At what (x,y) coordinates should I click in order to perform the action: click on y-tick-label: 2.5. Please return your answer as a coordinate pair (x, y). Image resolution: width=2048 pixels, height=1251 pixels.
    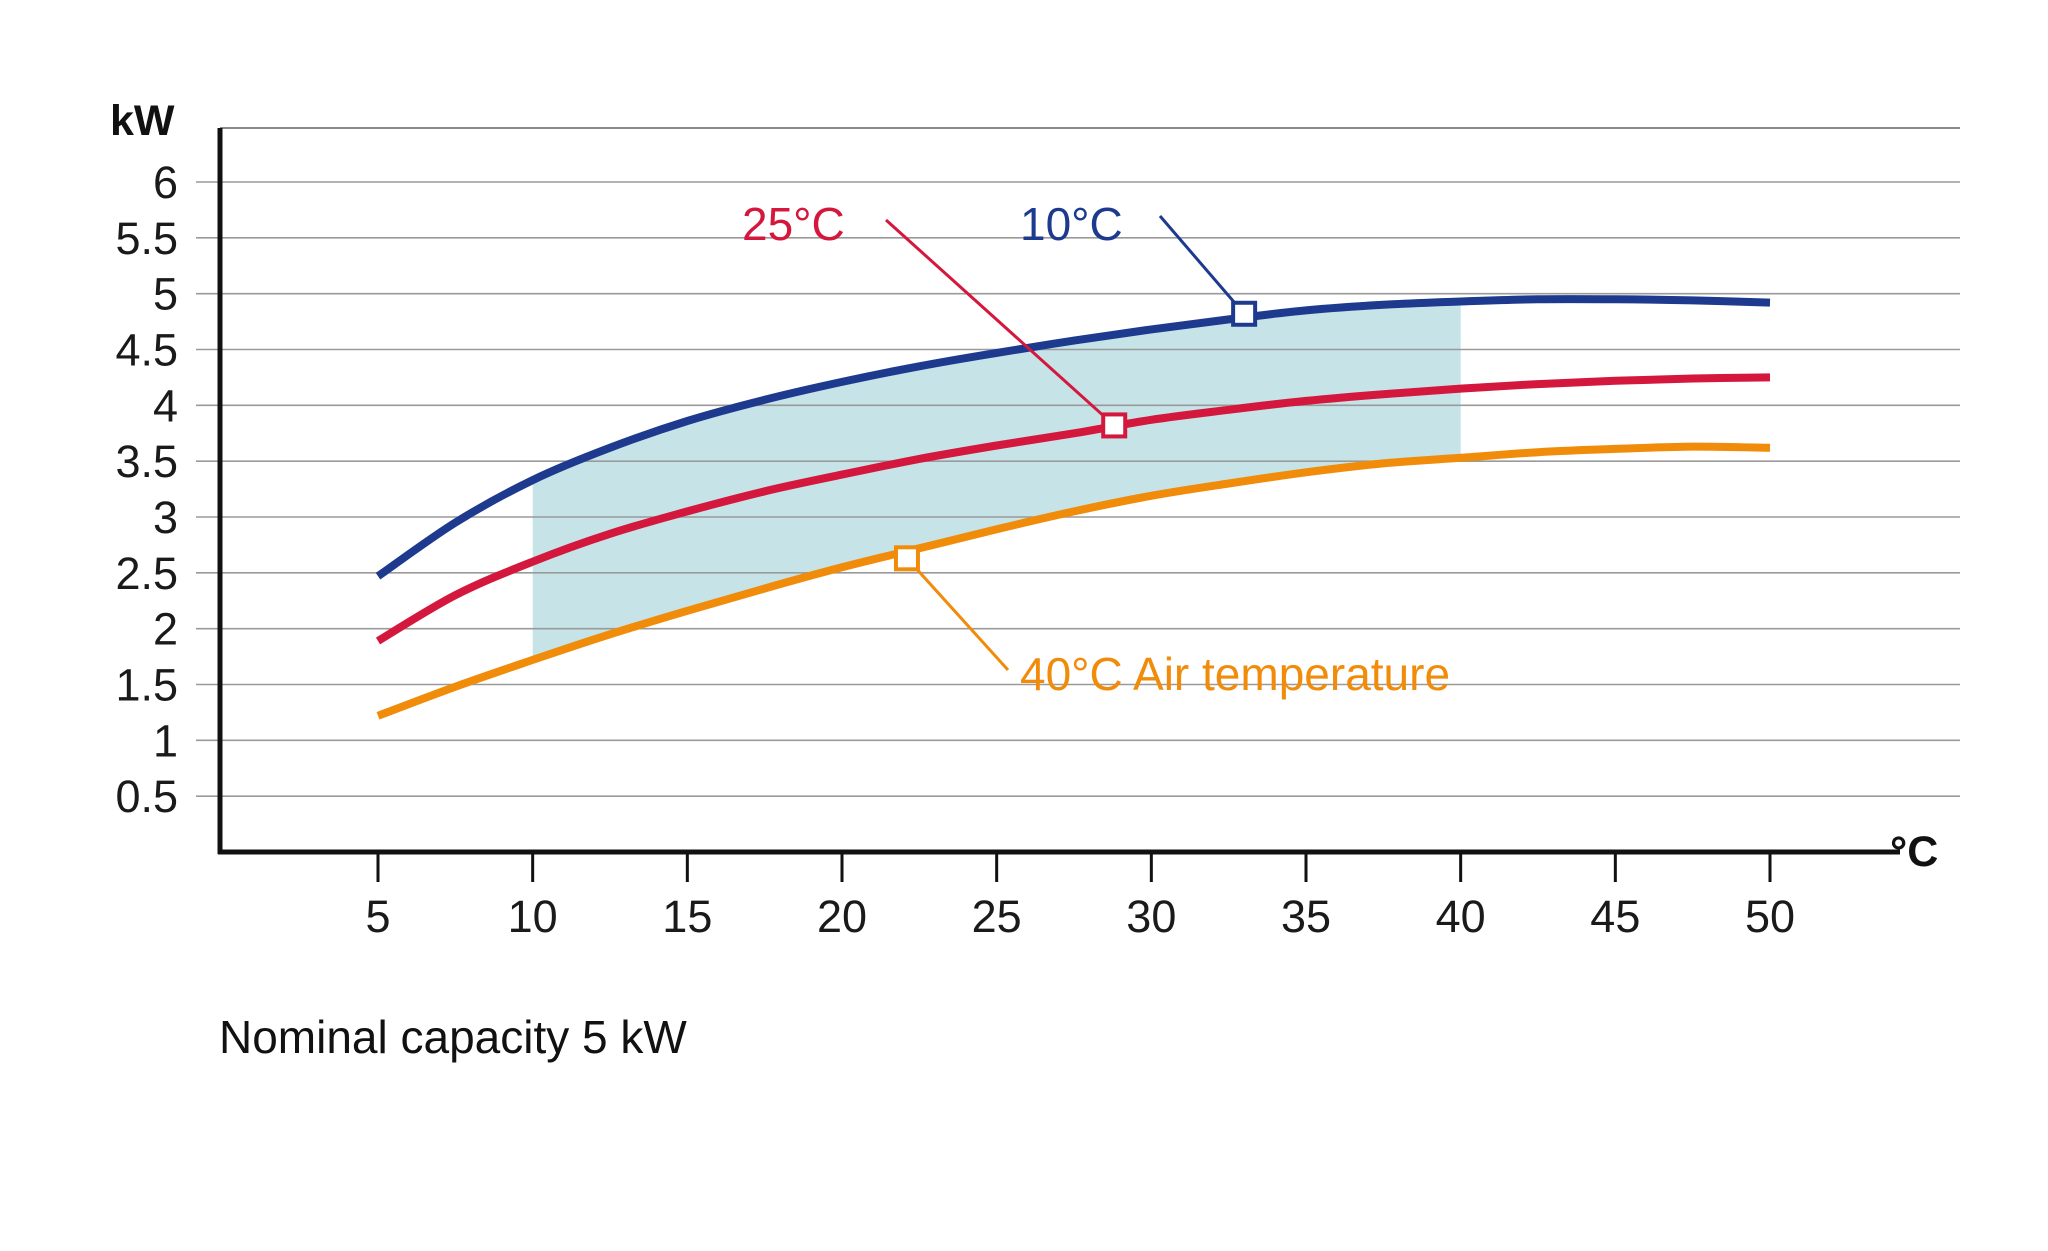
    Looking at the image, I should click on (146, 573).